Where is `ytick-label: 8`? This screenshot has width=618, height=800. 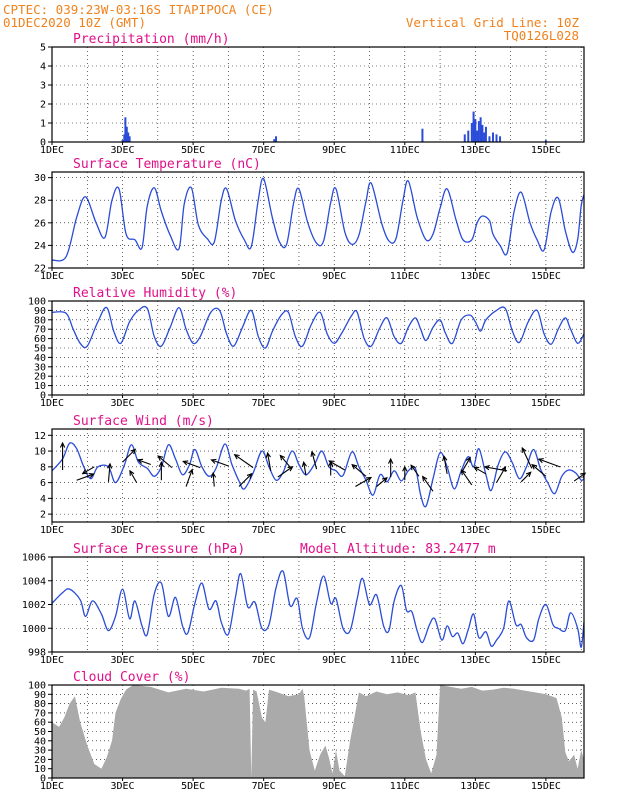
ytick-label: 8 is located at coordinates (43, 467).